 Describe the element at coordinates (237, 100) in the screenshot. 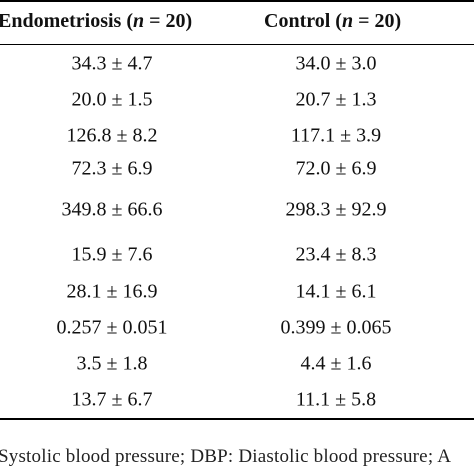

I see `table-row: 20.0 ± 1.5 20.7 ± 1.3` at that location.